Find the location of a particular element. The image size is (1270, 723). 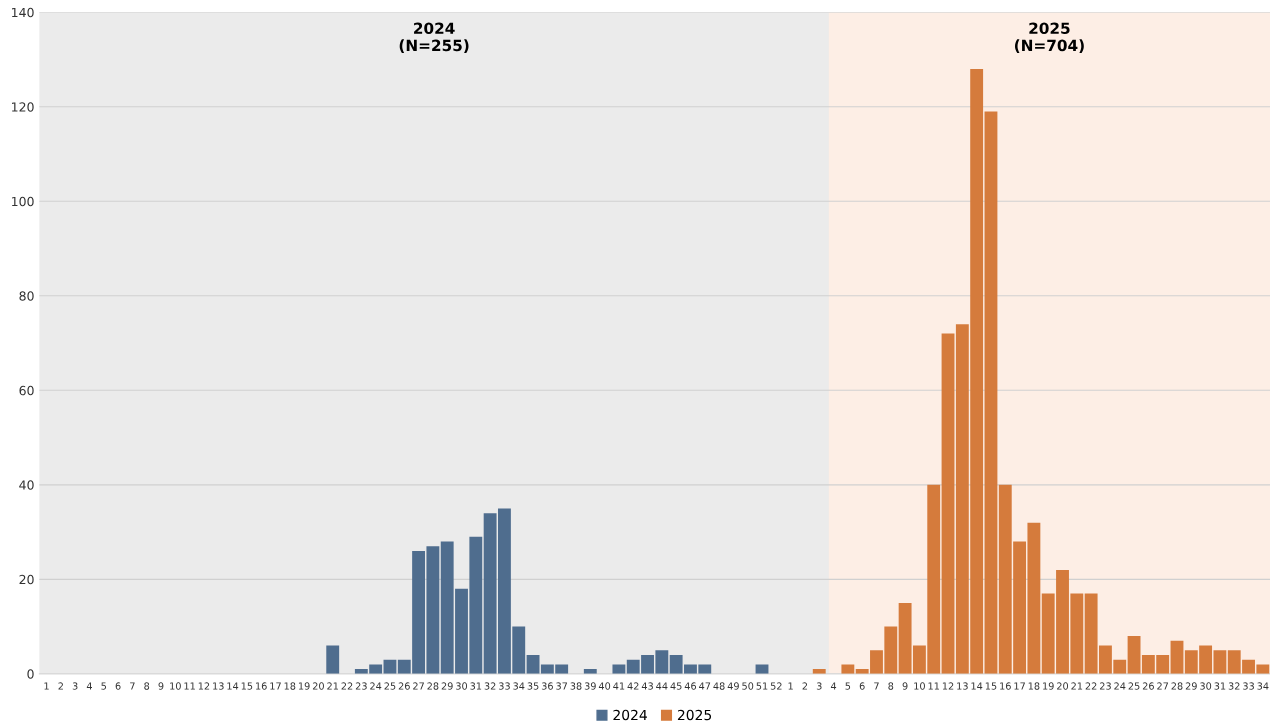

y-tick-label: 100 is located at coordinates (23, 201).